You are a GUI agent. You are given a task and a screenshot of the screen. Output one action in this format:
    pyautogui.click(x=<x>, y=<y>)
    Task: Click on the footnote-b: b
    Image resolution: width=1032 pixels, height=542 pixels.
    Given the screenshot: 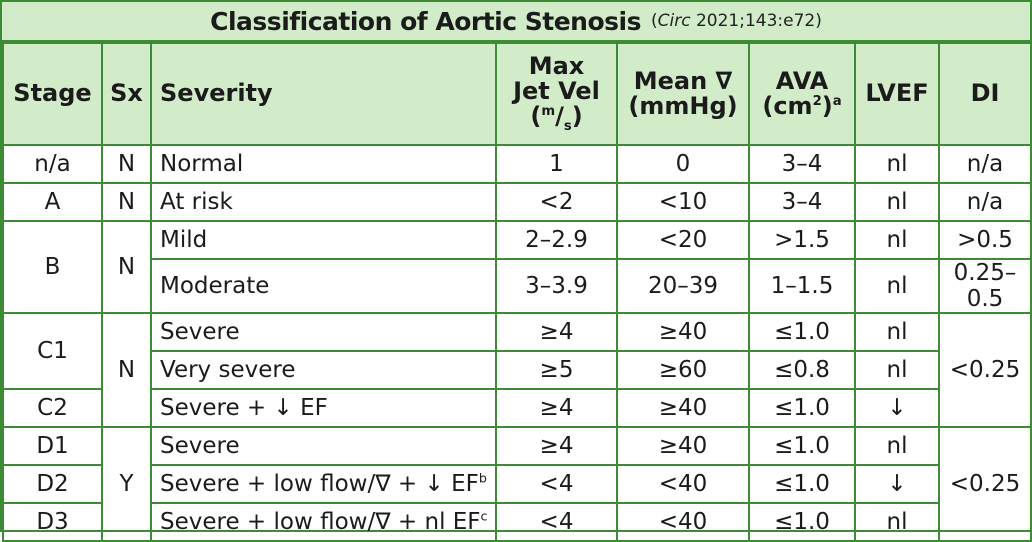 What is the action you would take?
    pyautogui.click(x=482, y=478)
    